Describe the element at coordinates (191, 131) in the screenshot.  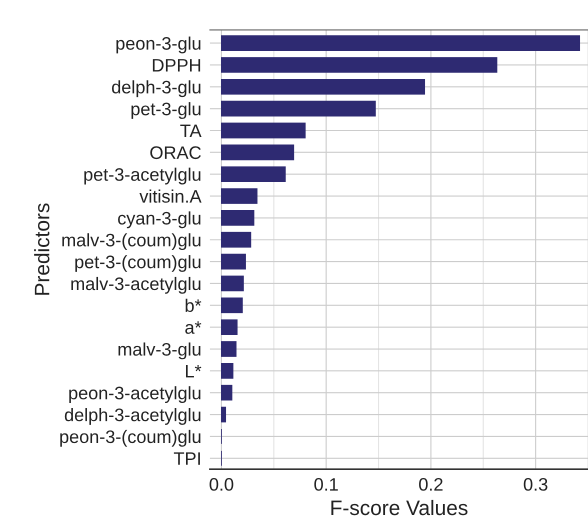
I see `y-tick-label: TA` at that location.